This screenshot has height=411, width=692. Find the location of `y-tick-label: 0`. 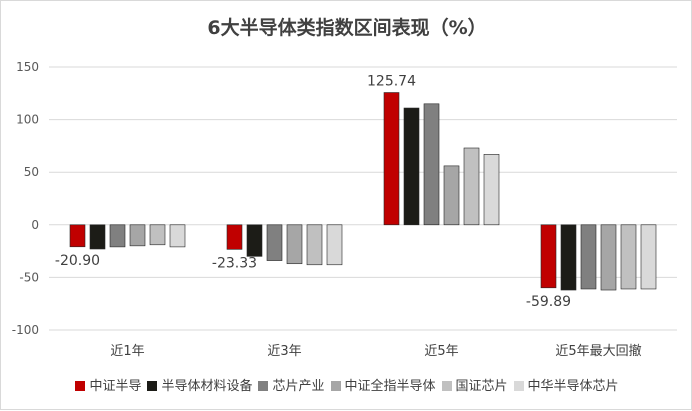

y-tick-label: 0 is located at coordinates (35, 225).